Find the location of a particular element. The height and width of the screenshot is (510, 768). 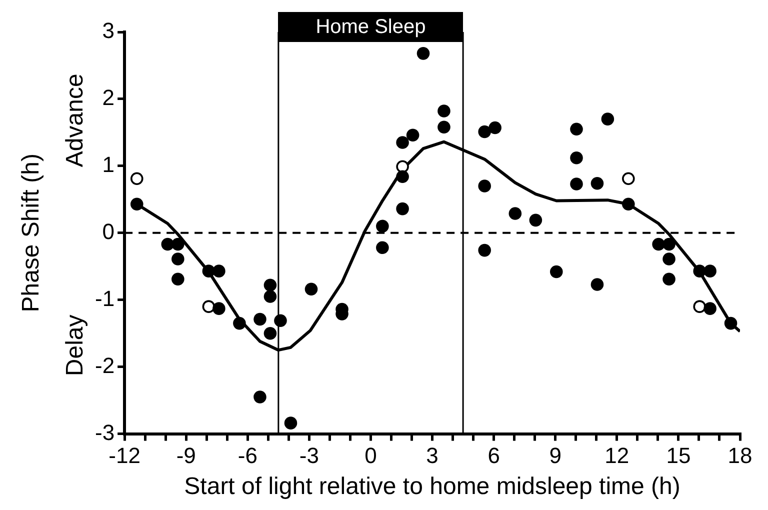

text: Delay is located at coordinates (75, 345).